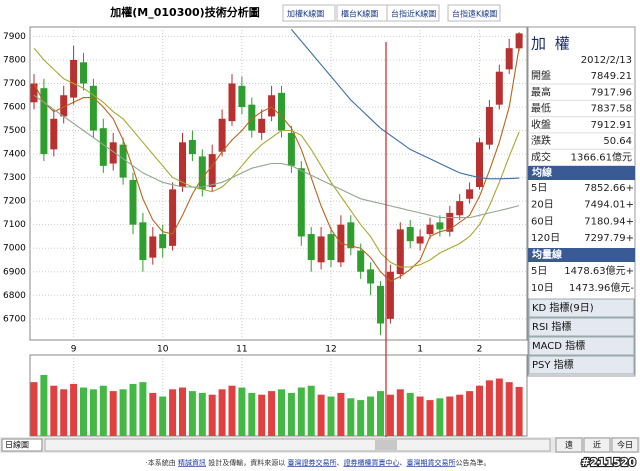  What do you see at coordinates (563, 307) in the screenshot?
I see `indicator-label: KD 指標(9日)` at bounding box center [563, 307].